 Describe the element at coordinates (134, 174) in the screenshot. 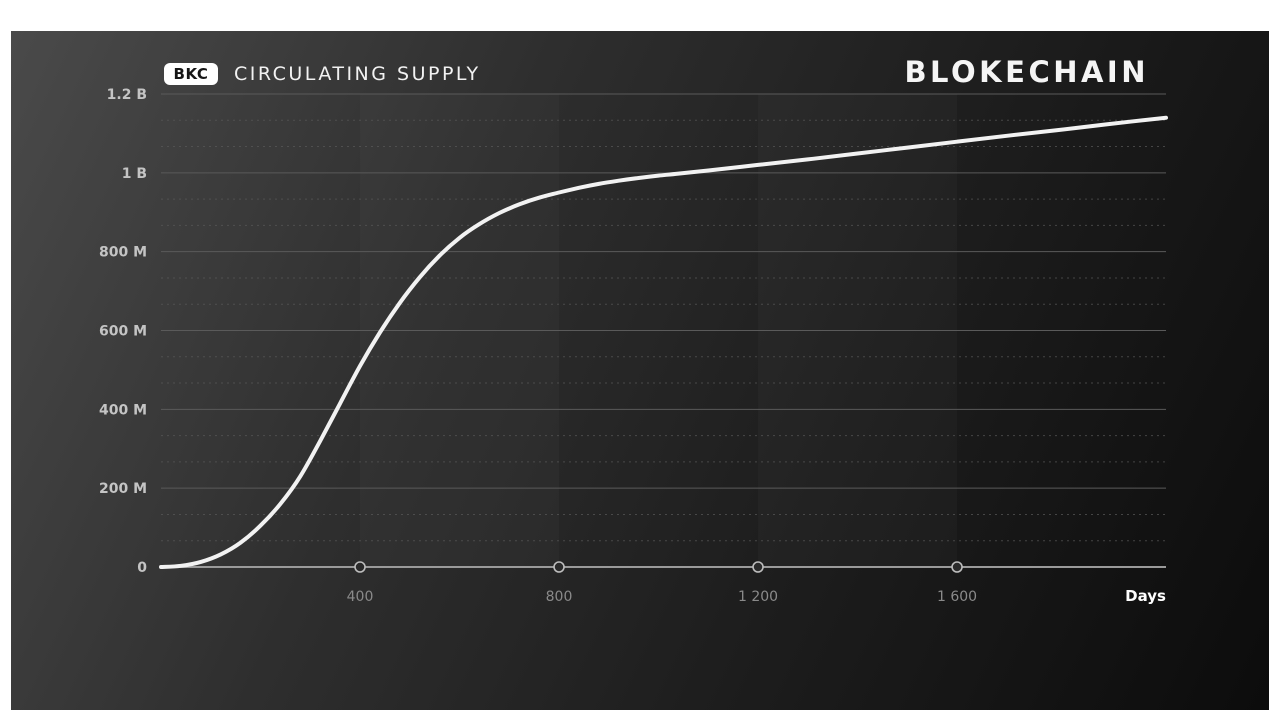

I see `y-tick-label: 1 B` at that location.